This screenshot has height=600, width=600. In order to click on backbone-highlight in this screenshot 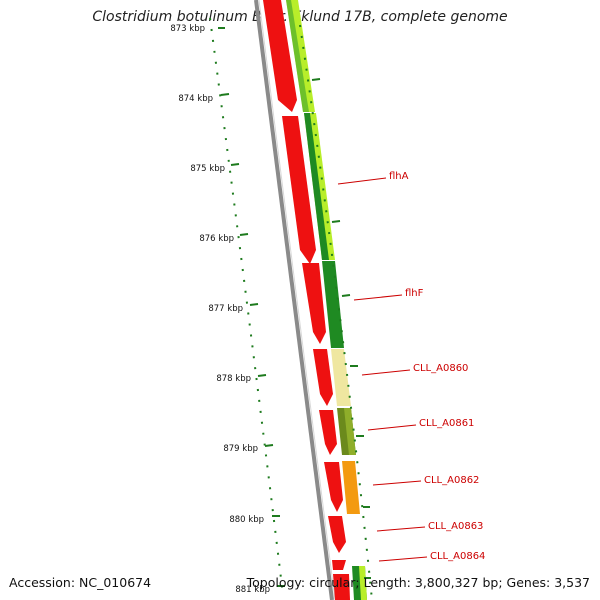, I will do `click(297, 300)`.